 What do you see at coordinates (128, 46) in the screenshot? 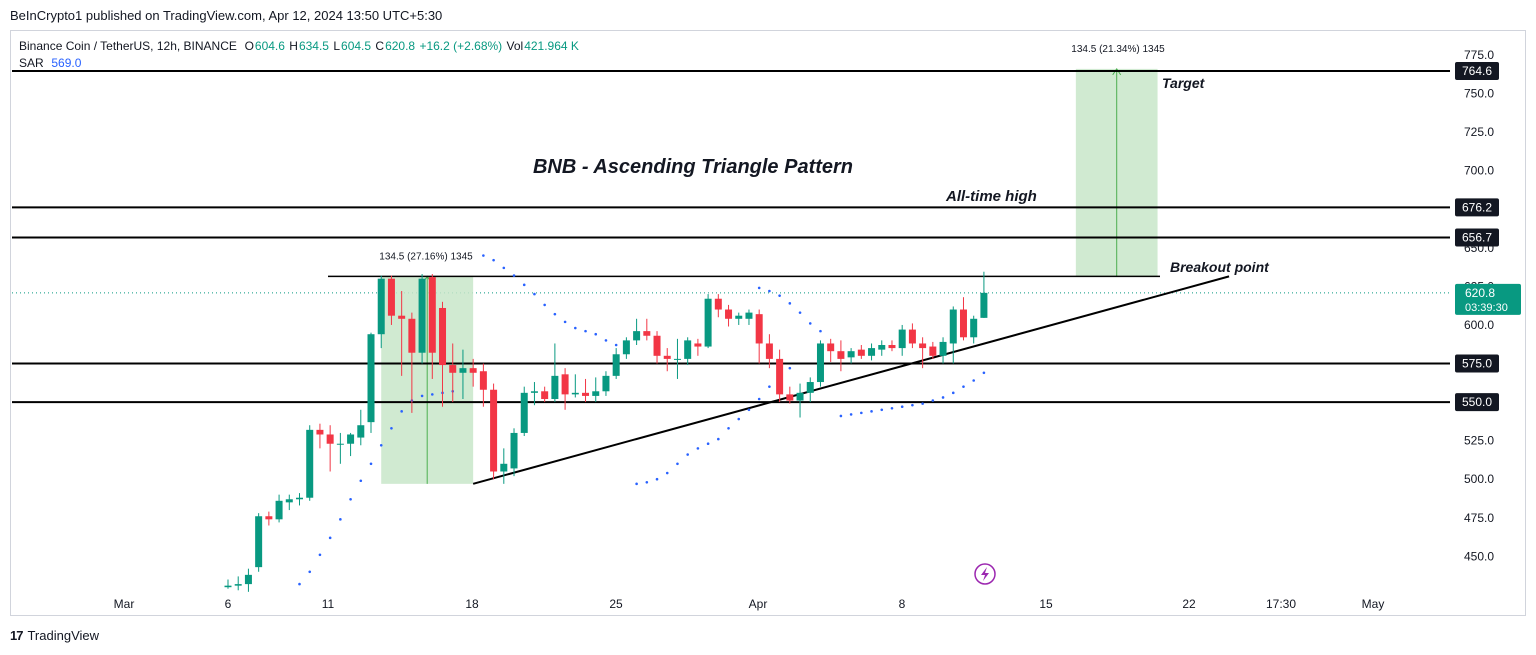
I see `symbol-label: Binance Coin / TetherUS, 12h, BINANCE` at bounding box center [128, 46].